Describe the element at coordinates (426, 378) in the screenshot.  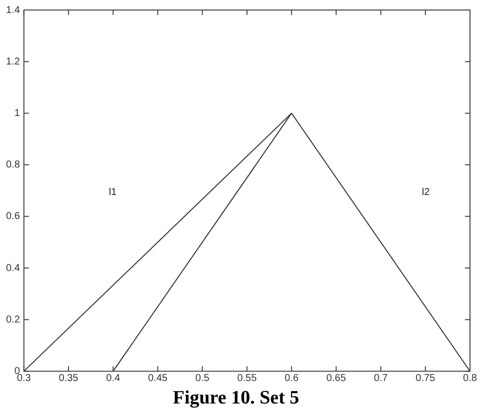
I see `x-tick-label: 0.75` at that location.